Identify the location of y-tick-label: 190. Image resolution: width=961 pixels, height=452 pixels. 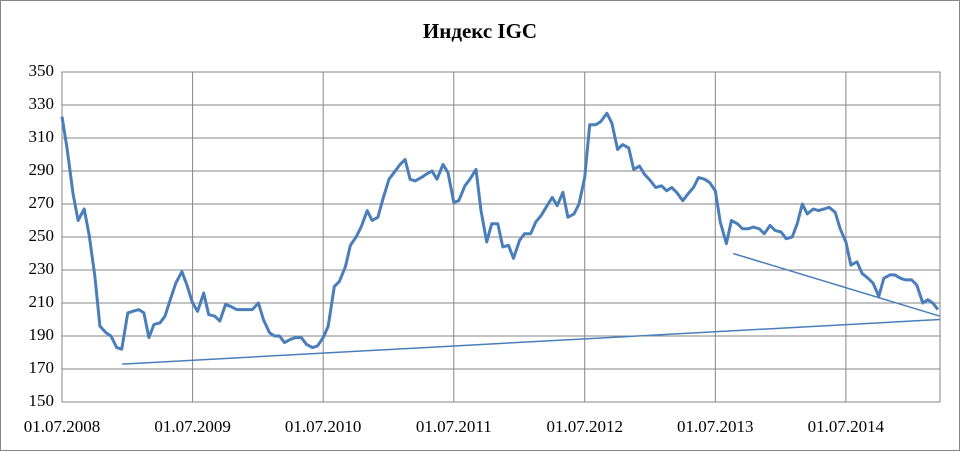
(42, 334).